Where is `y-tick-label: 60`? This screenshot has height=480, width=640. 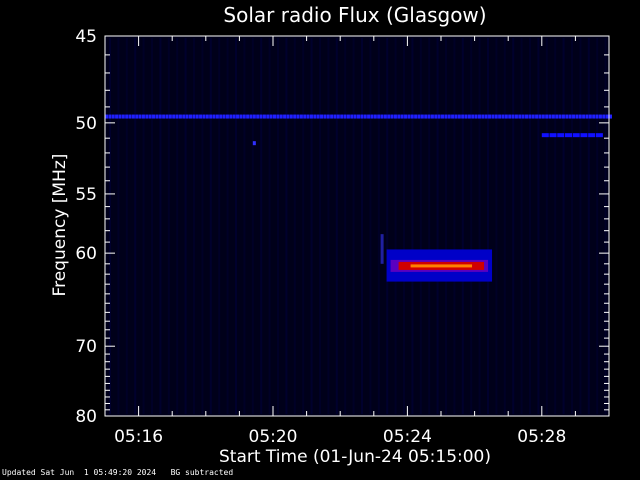
y-tick-label: 60 is located at coordinates (86, 254).